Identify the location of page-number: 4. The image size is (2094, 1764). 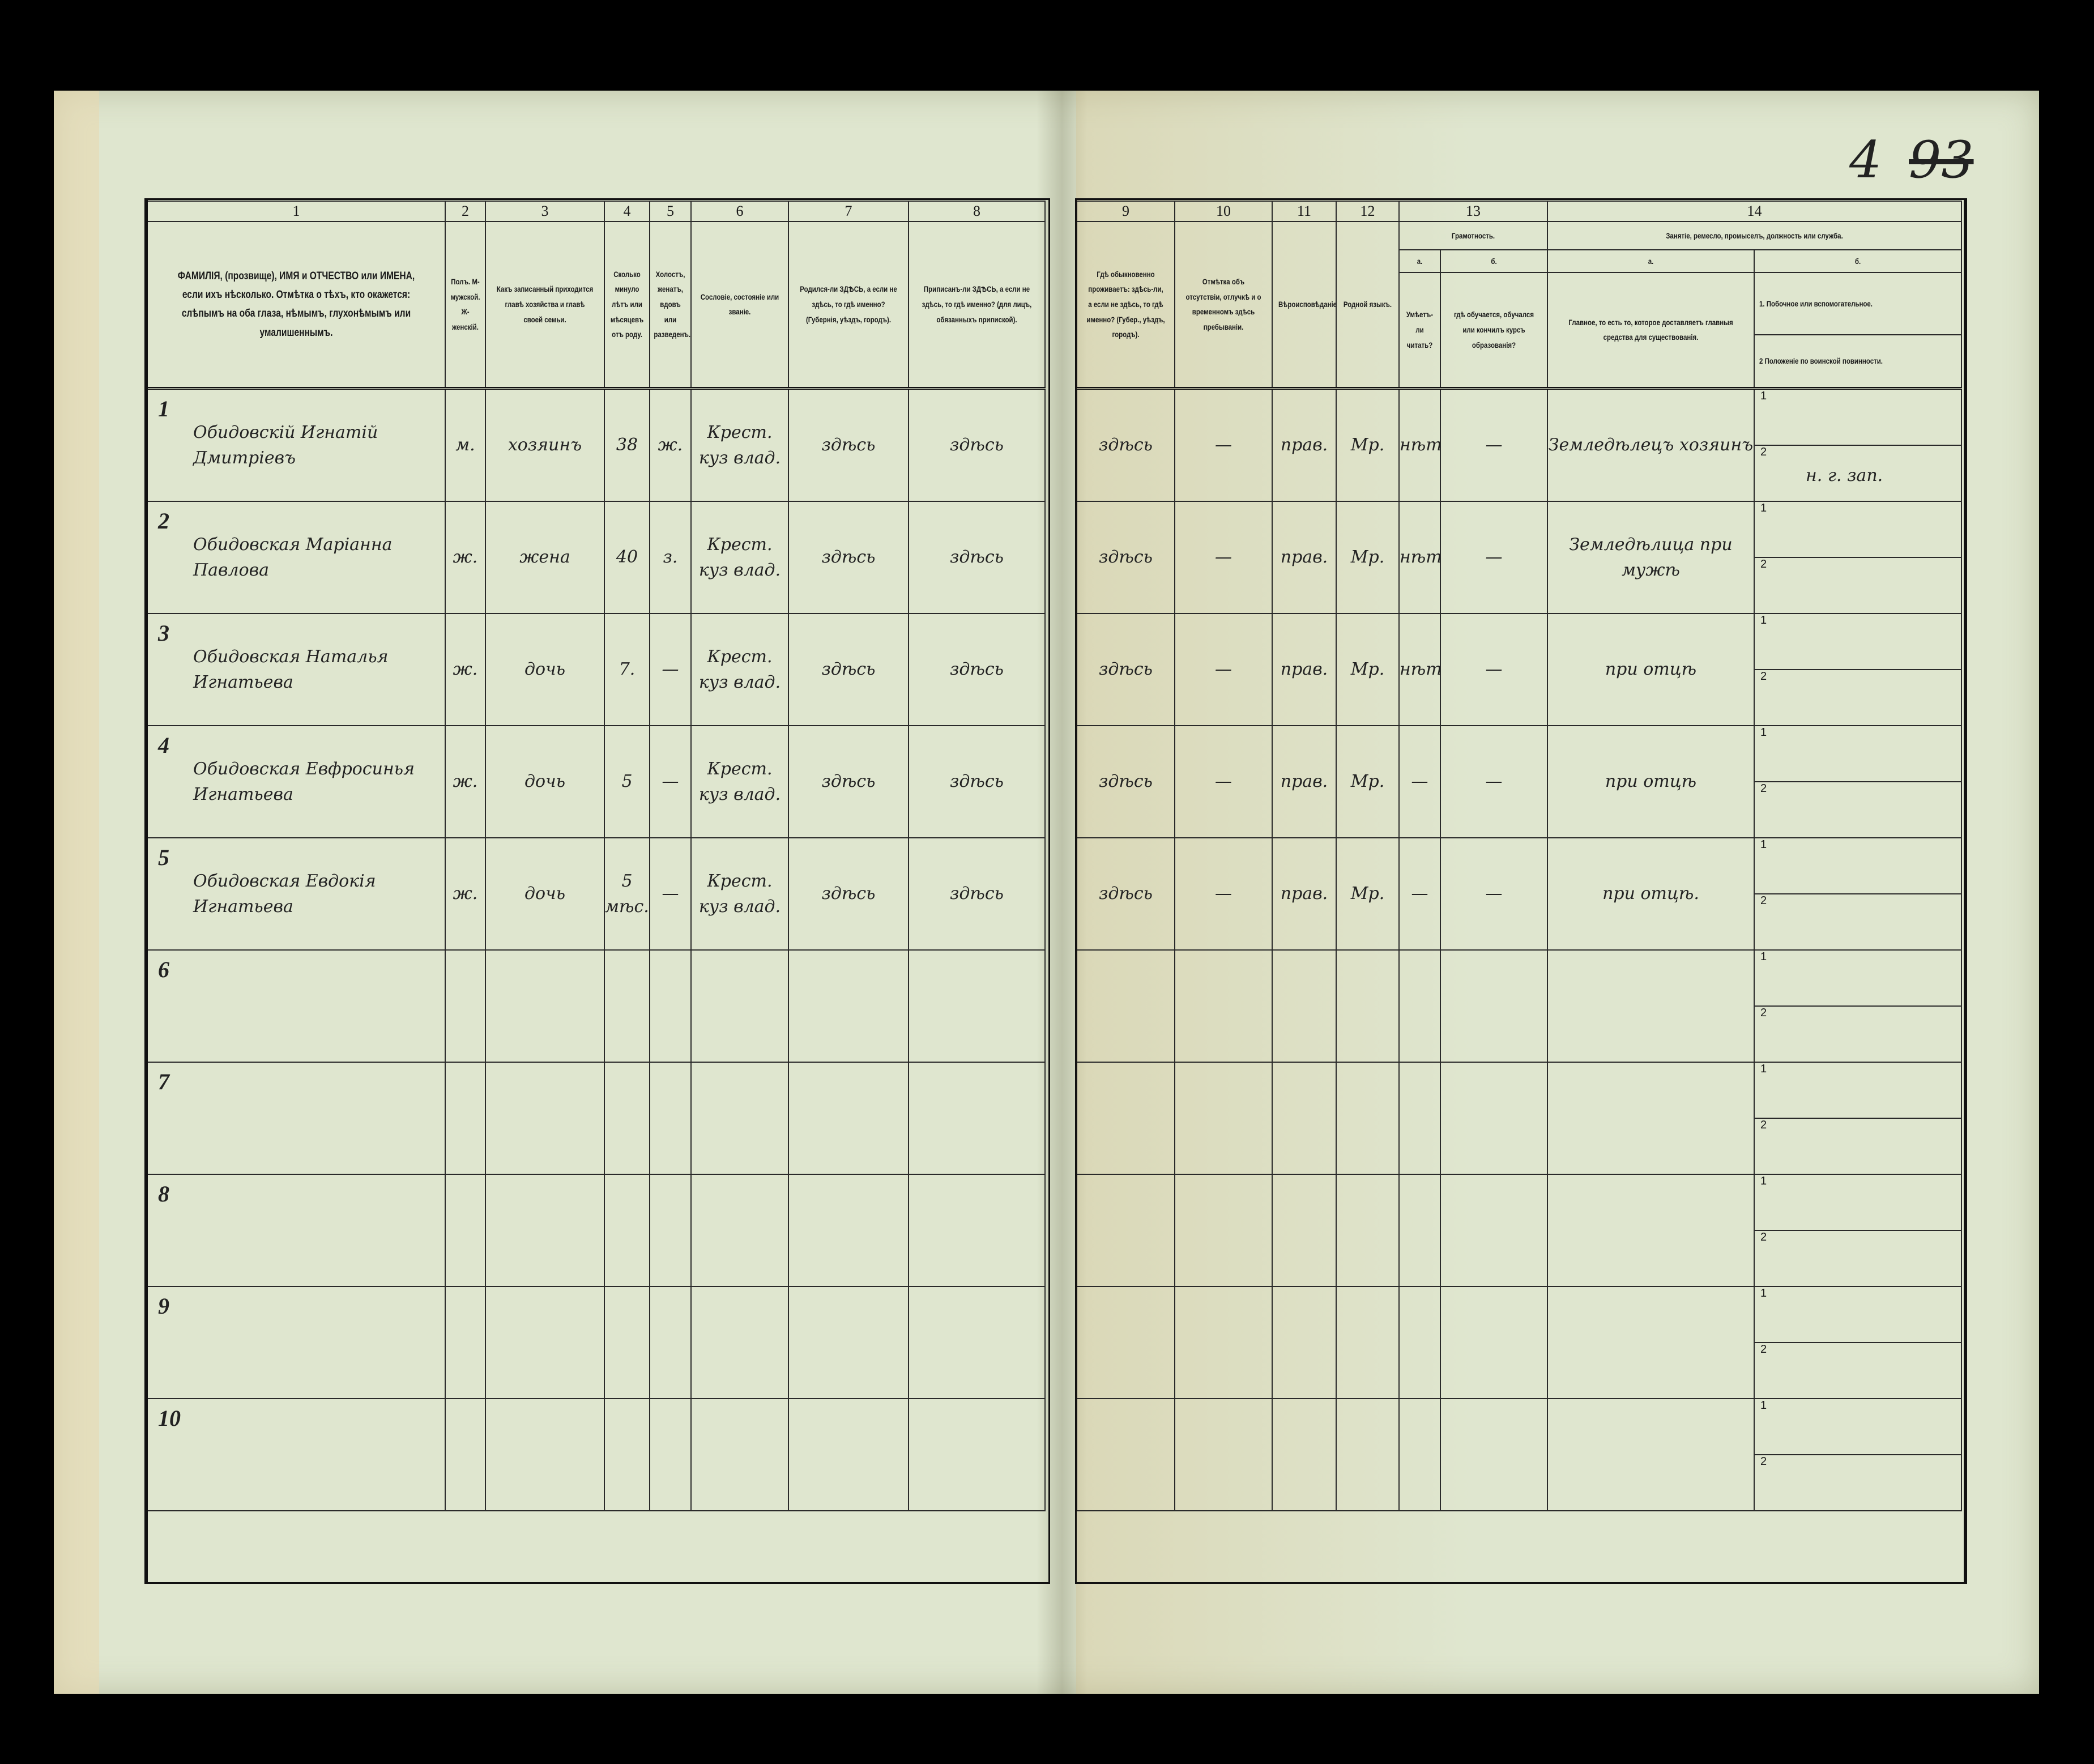
(1866, 160).